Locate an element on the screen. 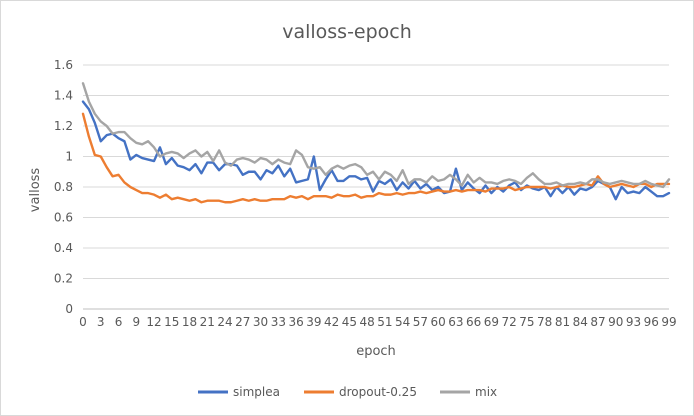 The height and width of the screenshot is (416, 694). y-tick-label: 0.2 is located at coordinates (63, 279).